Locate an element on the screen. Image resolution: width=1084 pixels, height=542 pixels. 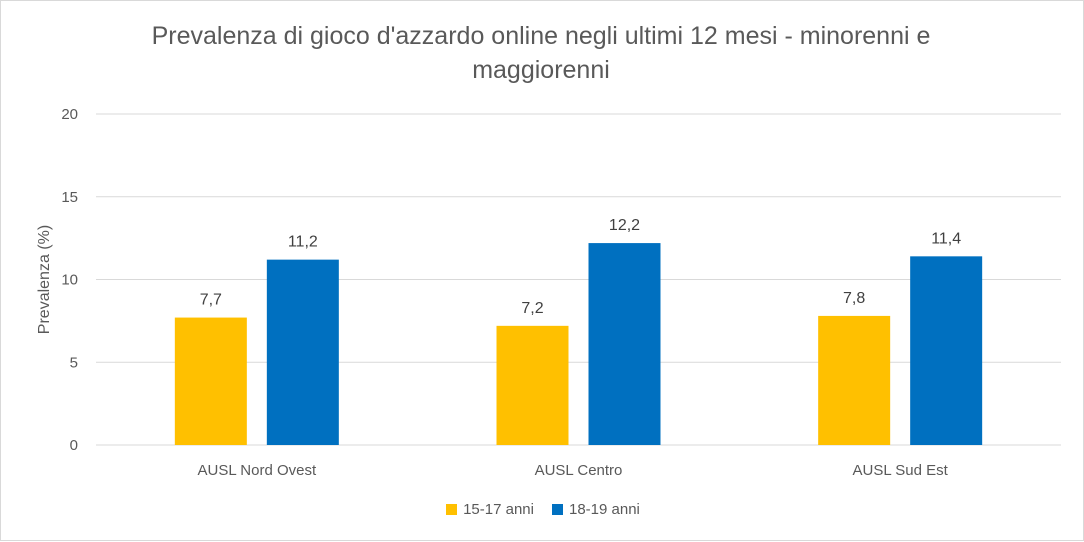
data-label-ausl-nord-ovest-15-17-anni: 7,7 is located at coordinates (211, 300).